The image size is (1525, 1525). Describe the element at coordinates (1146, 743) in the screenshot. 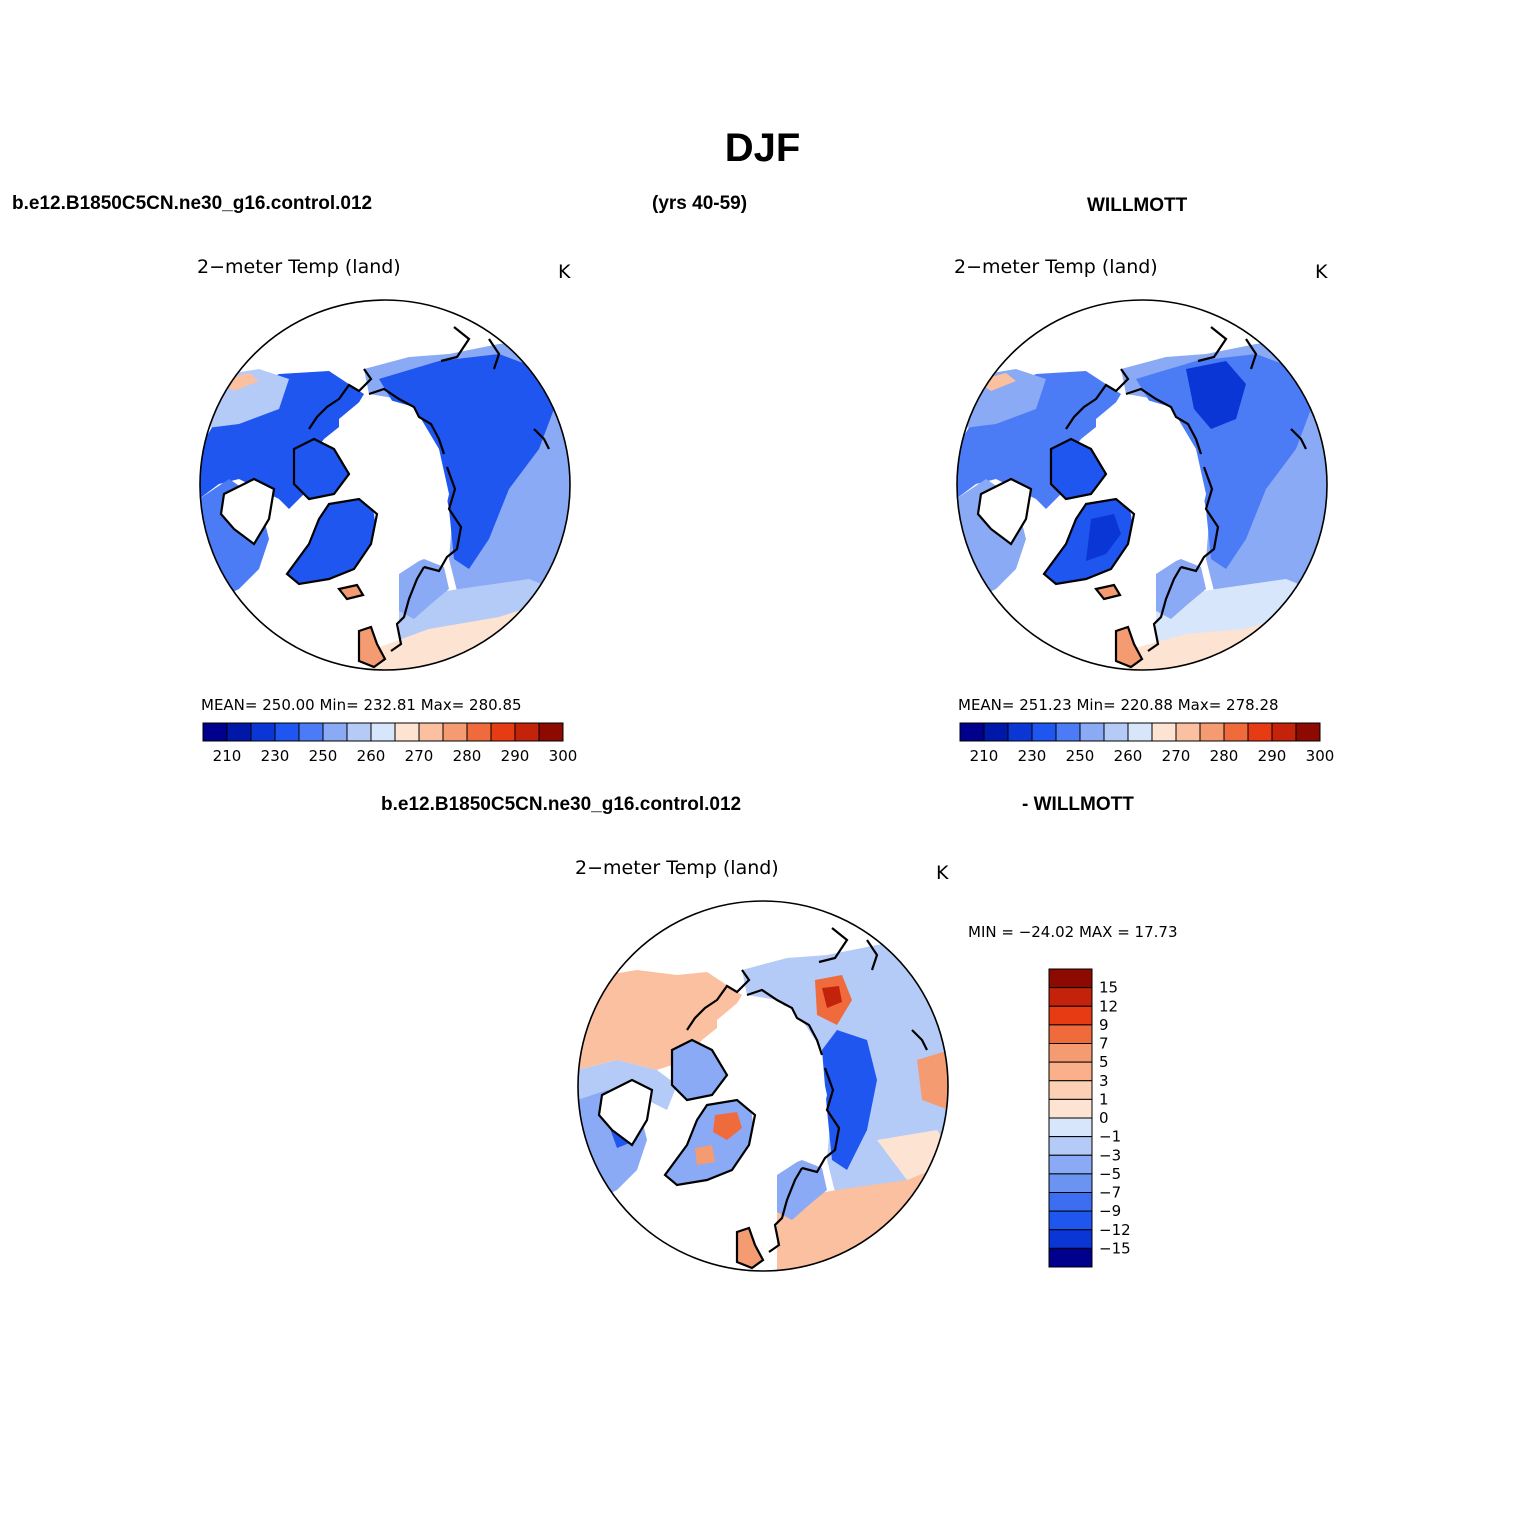

I see `obs-colorbar: 210 230 250 260 270 280 290 300` at that location.